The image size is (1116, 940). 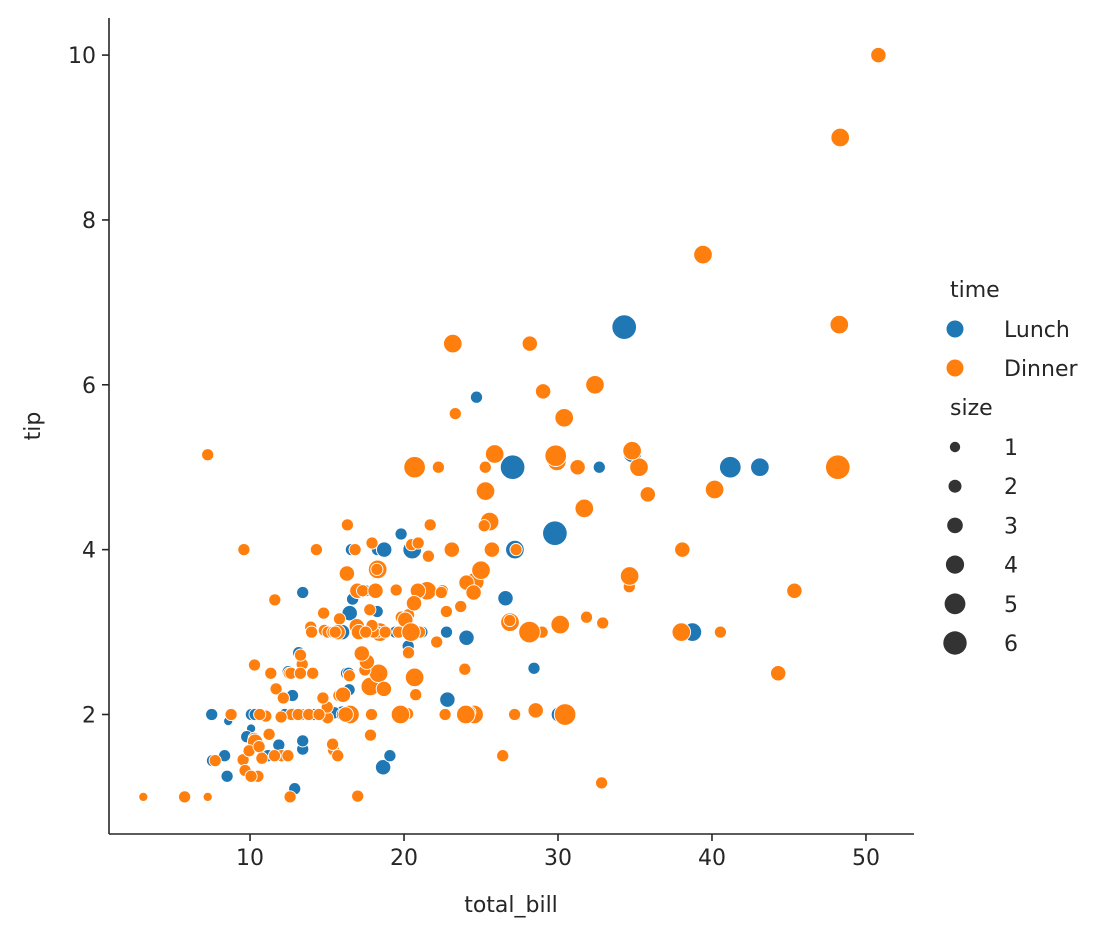 I want to click on y-axis-label: tip, so click(x=33, y=426).